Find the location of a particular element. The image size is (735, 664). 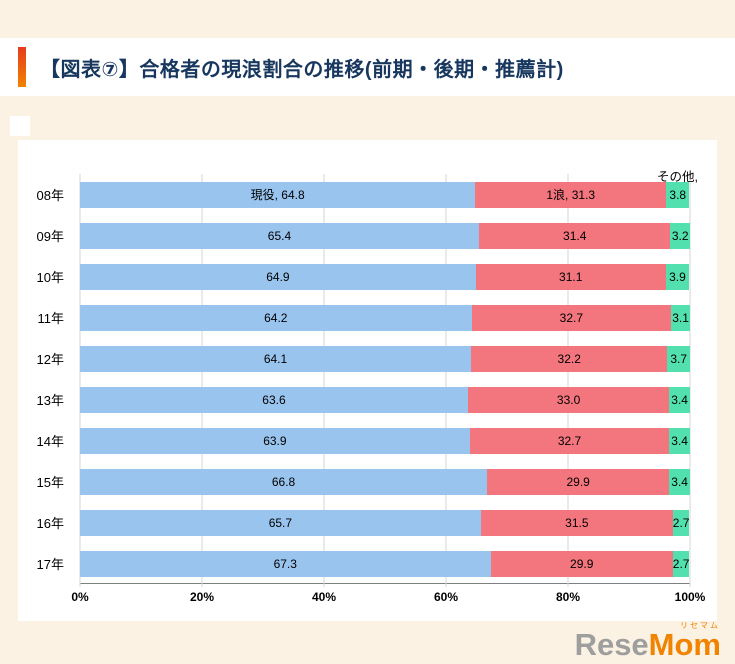

stacked-bar: 65.7 31.5 2.7 is located at coordinates (385, 522).